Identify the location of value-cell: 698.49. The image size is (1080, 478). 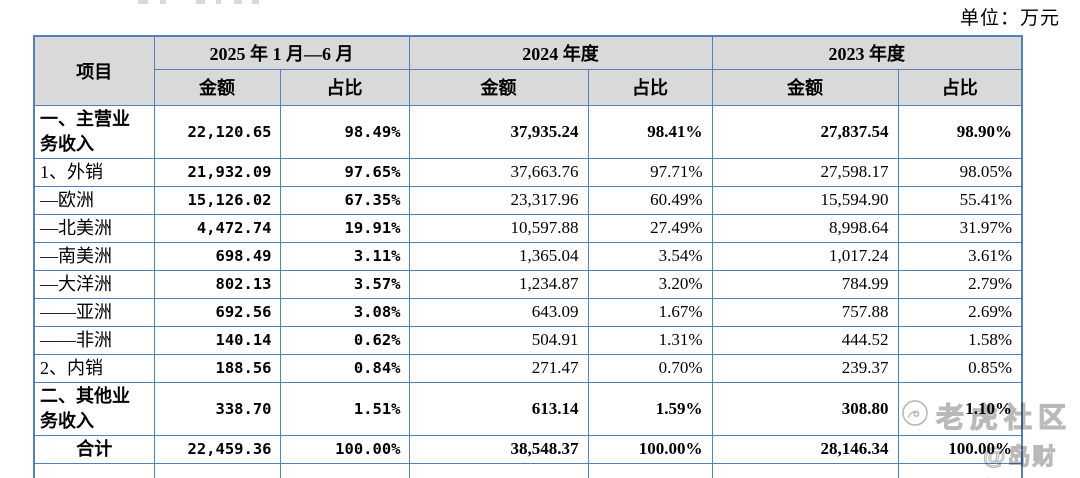
(217, 256).